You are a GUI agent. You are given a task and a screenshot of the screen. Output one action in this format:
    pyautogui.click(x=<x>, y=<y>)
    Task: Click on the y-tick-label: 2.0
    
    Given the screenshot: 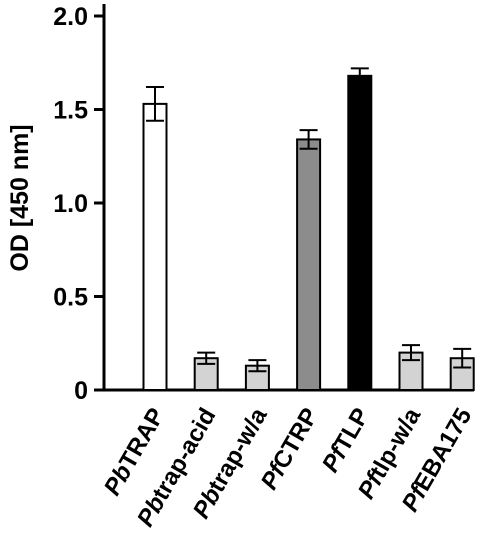 What is the action you would take?
    pyautogui.click(x=70, y=17)
    